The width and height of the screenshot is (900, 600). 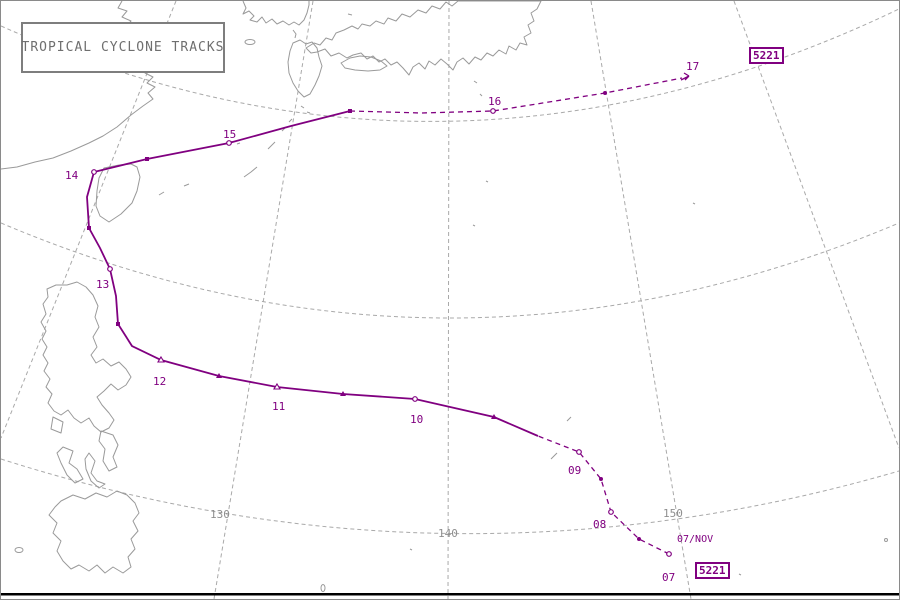 What do you see at coordinates (423, 38) in the screenshot?
I see `coast-honshu` at bounding box center [423, 38].